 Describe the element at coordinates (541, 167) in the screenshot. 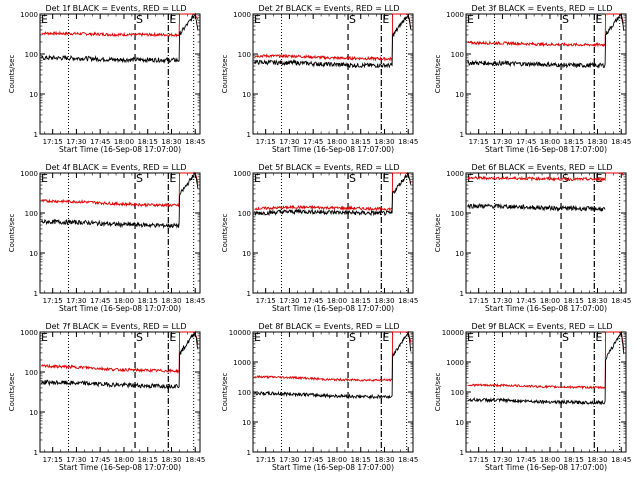

I see `panel-title: Det 6f BLACK = Events, RED = LLD` at that location.